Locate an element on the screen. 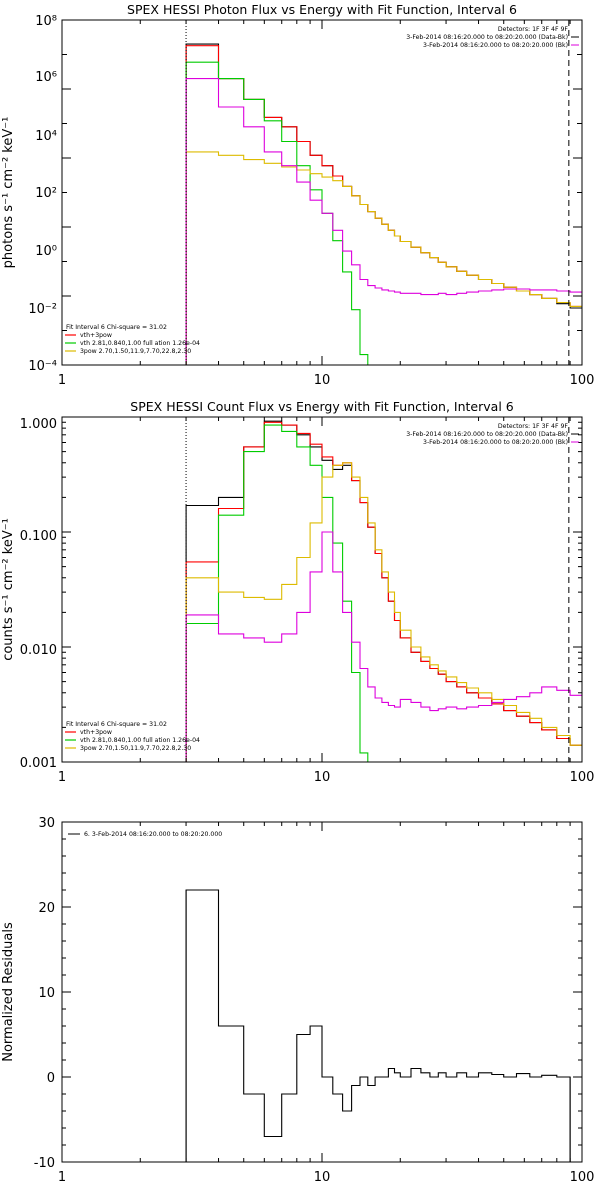  series-line-residuals is located at coordinates (378, 1025).